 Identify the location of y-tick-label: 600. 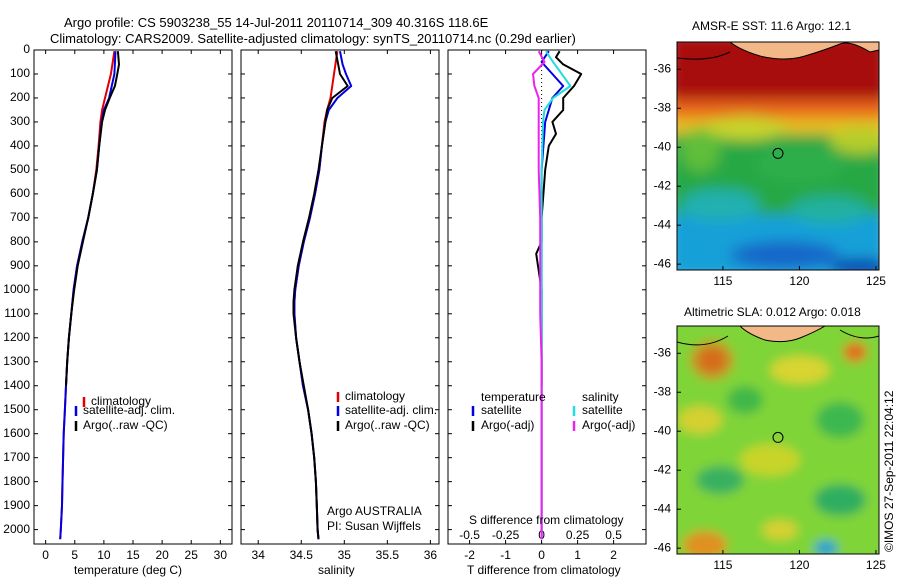
(20, 193).